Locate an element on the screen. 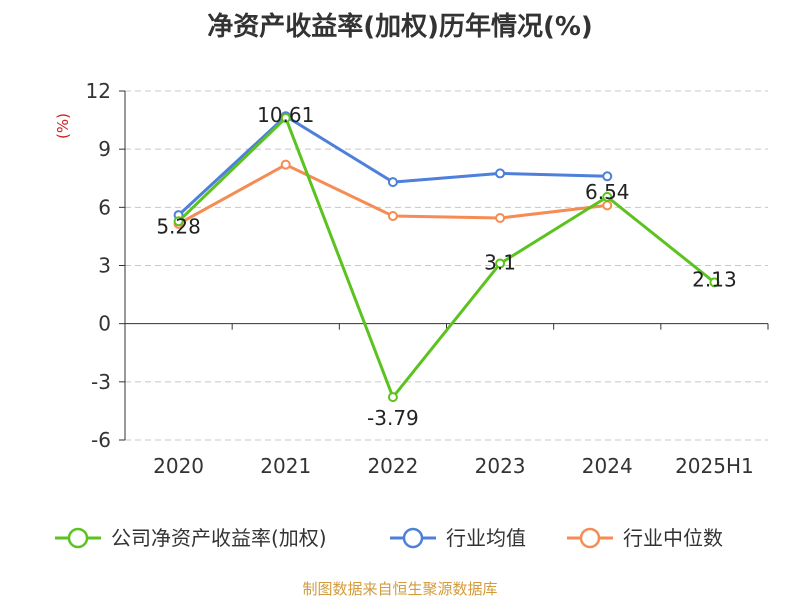  data-label: 10.61 is located at coordinates (285, 115).